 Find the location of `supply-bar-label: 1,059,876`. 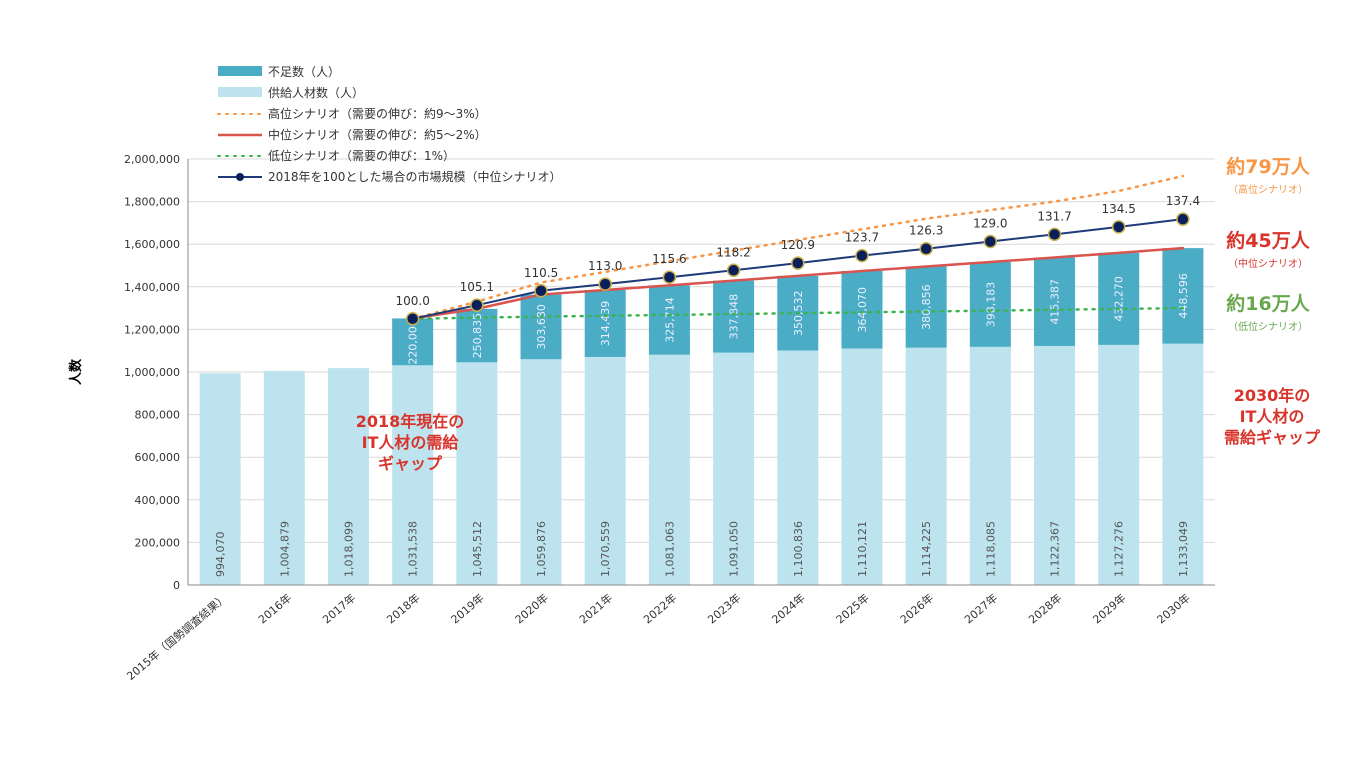

supply-bar-label: 1,059,876 is located at coordinates (541, 549).